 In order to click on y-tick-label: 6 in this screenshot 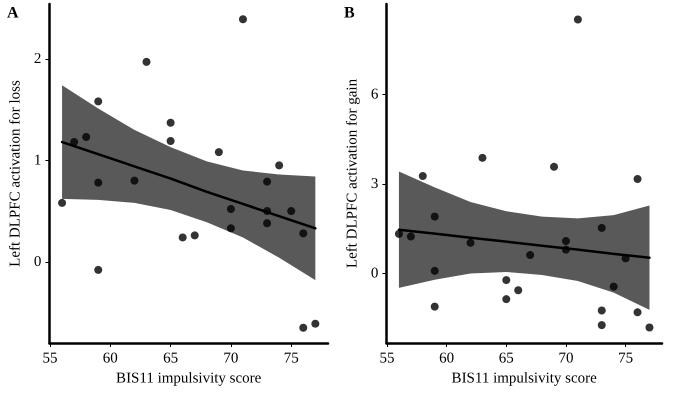, I will do `click(374, 94)`.